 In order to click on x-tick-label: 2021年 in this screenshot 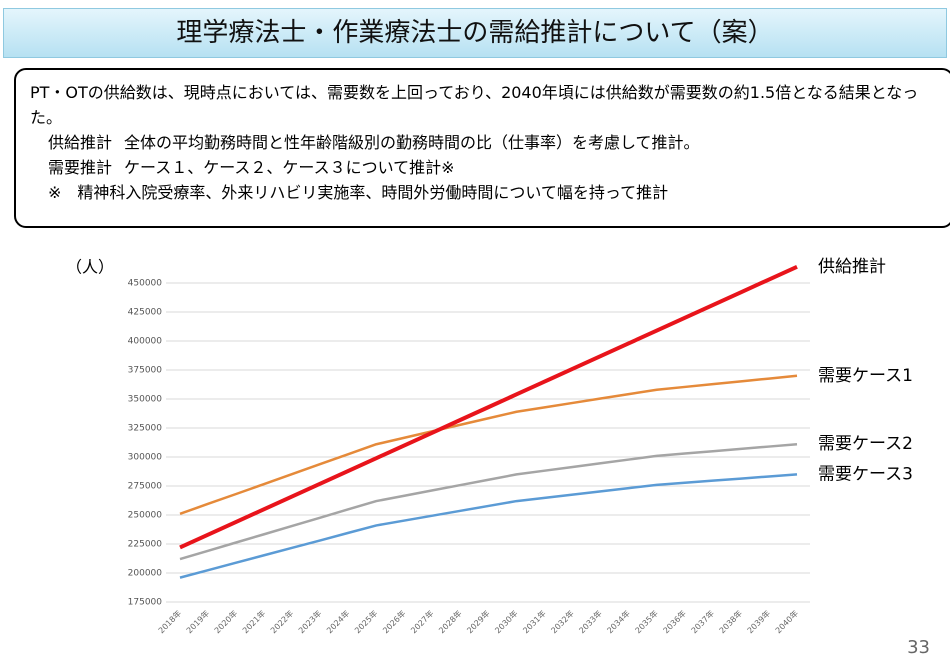, I will do `click(253, 621)`.